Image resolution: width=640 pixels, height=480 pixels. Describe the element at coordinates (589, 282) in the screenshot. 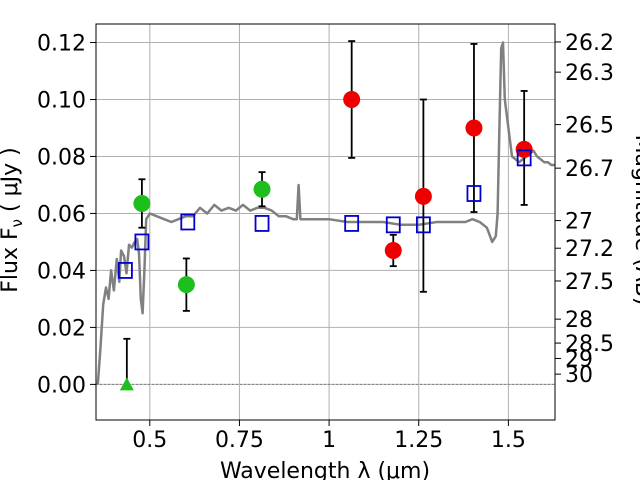

I see `y2-tick-label: 27.5` at that location.